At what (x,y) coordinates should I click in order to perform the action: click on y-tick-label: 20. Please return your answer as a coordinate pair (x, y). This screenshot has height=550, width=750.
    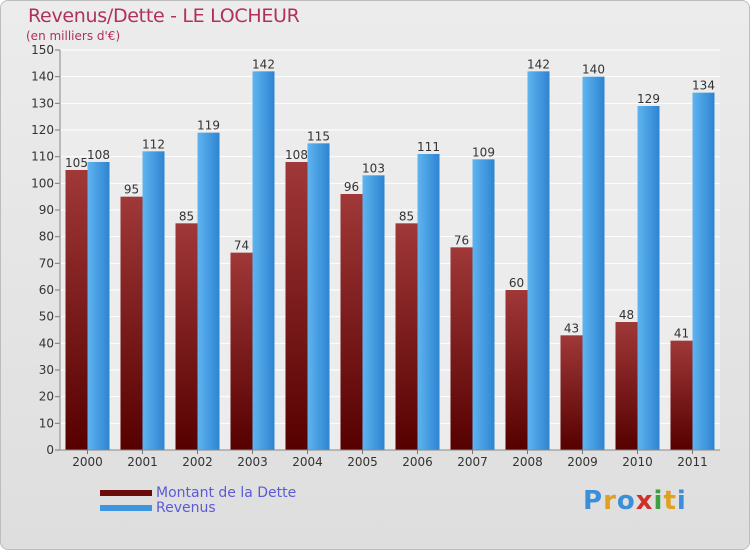
    Looking at the image, I should click on (46, 397).